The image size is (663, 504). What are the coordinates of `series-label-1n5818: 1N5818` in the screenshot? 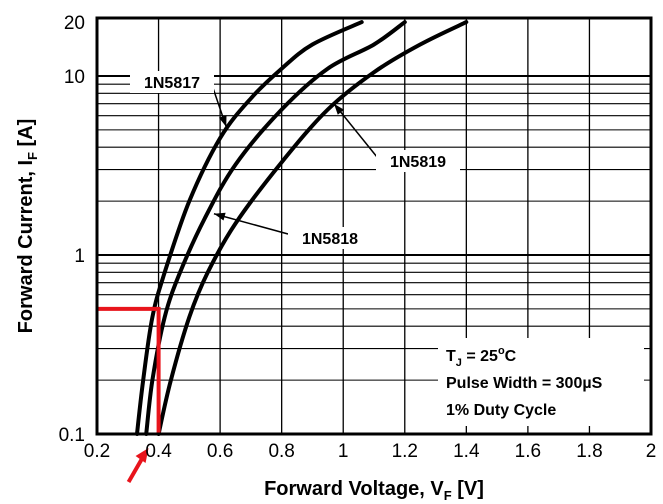 It's located at (330, 239).